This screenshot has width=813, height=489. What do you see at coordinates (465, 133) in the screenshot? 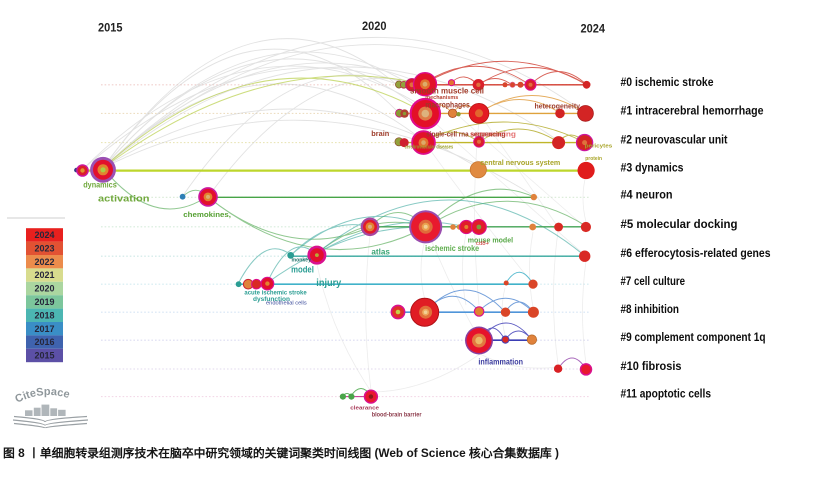
I see `svg-text: single-cell rna sequencing` at bounding box center [465, 133].